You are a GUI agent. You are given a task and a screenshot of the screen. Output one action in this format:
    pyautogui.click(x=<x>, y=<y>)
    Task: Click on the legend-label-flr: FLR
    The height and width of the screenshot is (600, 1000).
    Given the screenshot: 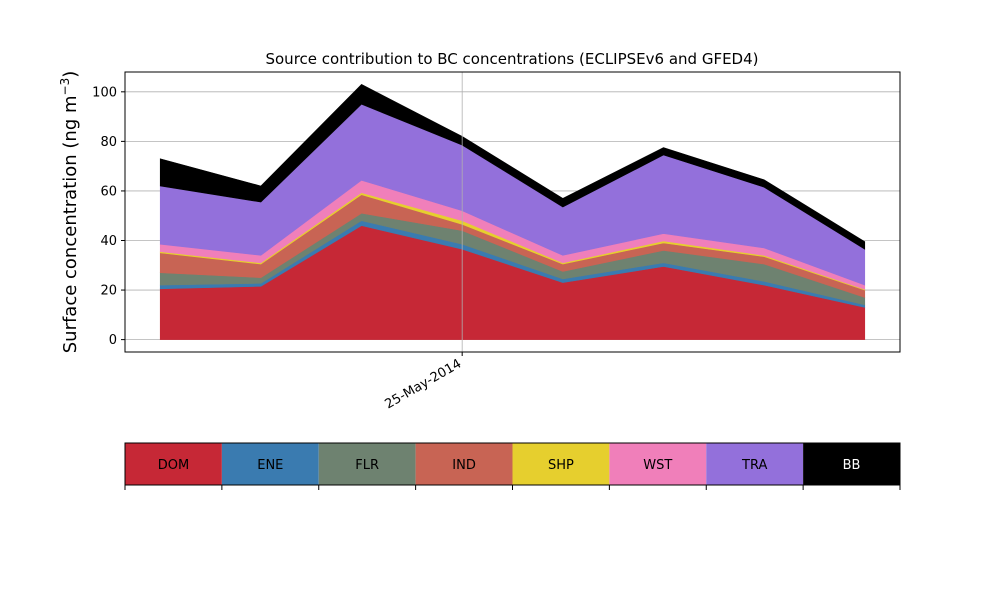 What is the action you would take?
    pyautogui.click(x=367, y=465)
    